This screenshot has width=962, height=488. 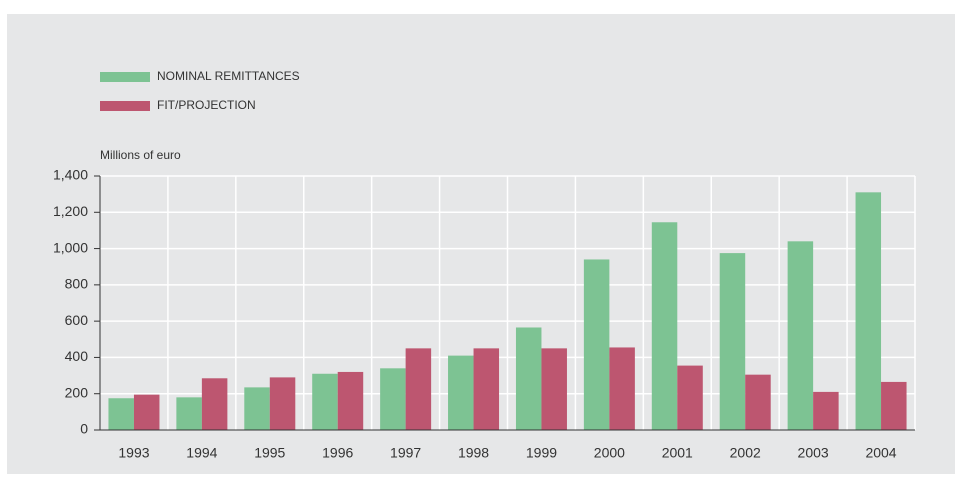 I want to click on y-tick-label: 1,000, so click(x=70, y=247).